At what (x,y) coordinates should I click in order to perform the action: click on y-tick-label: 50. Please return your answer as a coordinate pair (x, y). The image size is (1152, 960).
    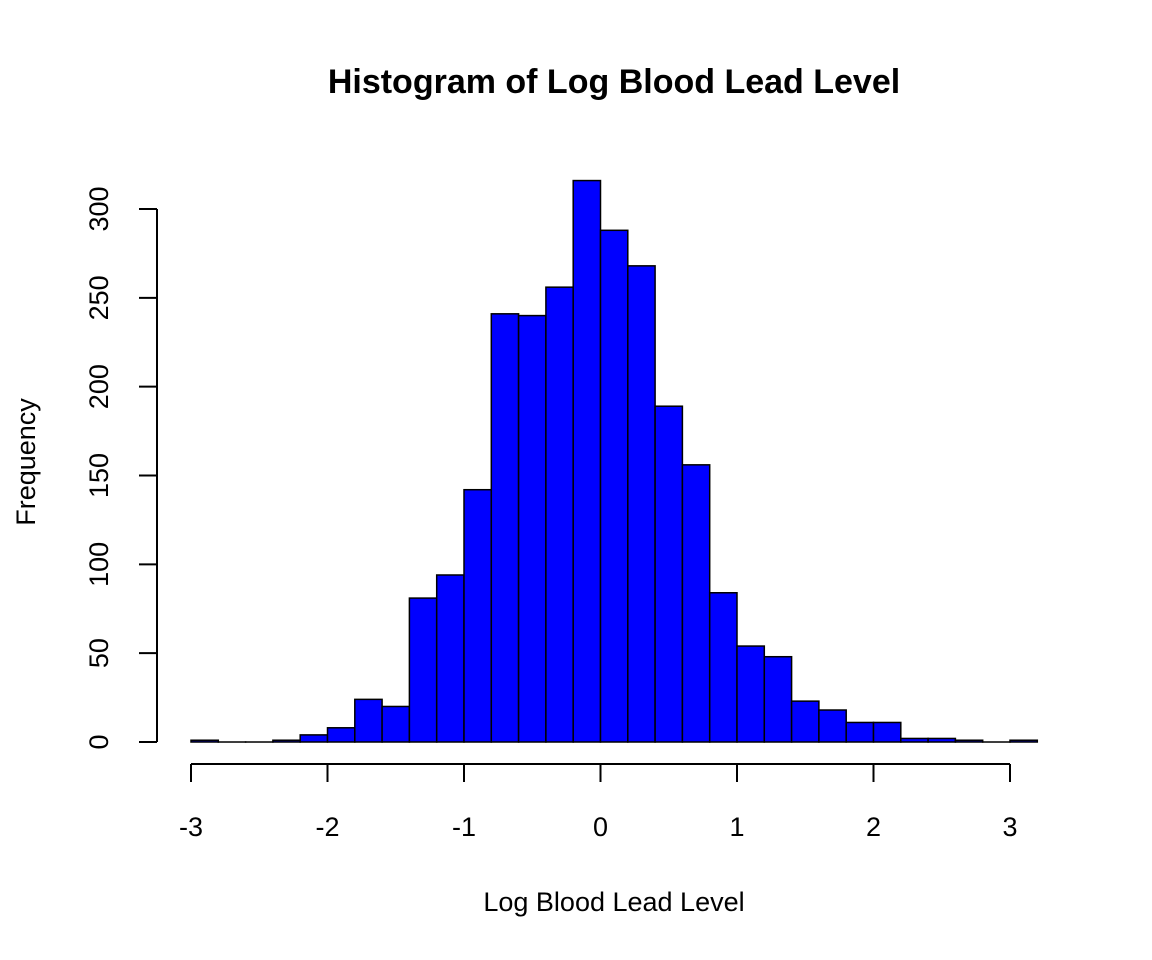
    Looking at the image, I should click on (99, 653).